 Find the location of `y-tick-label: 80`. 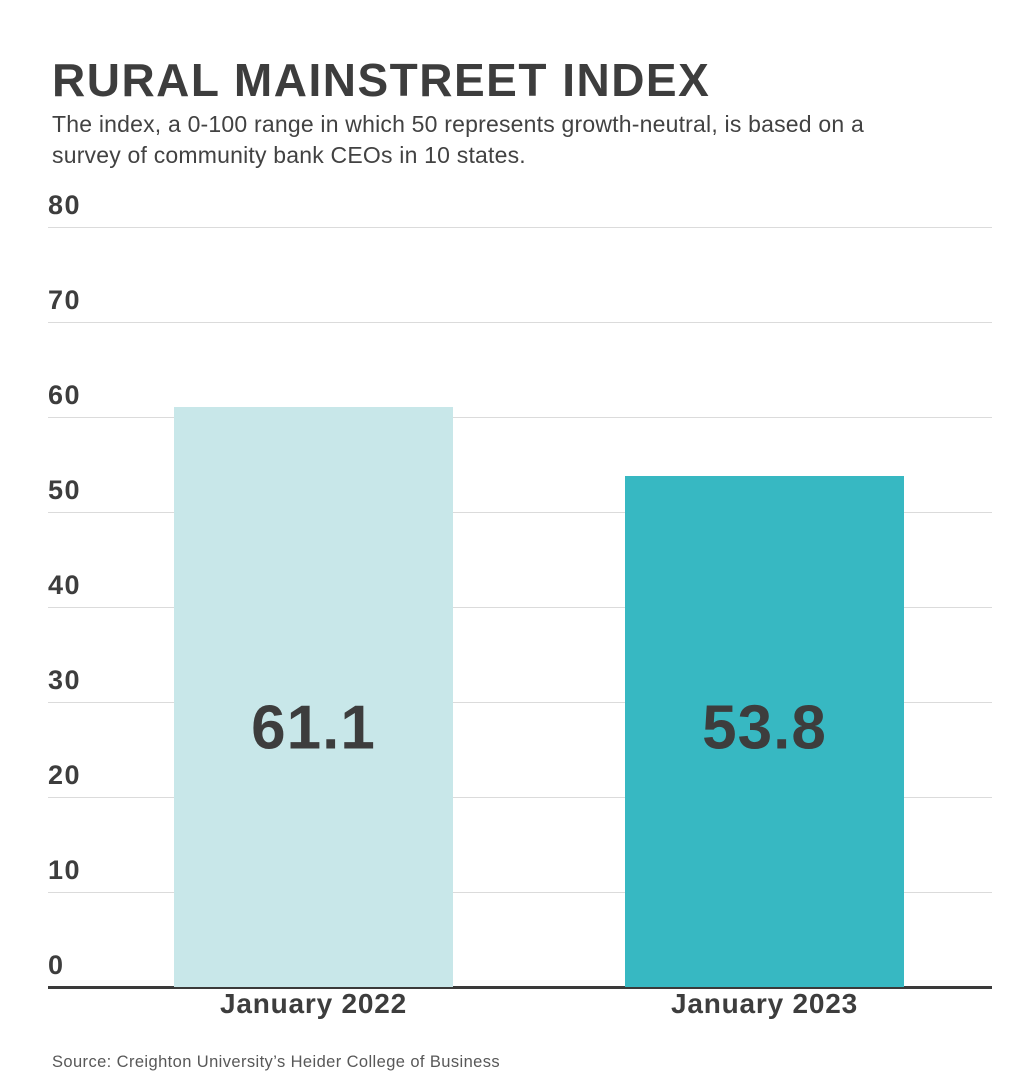

y-tick-label: 80 is located at coordinates (65, 205).